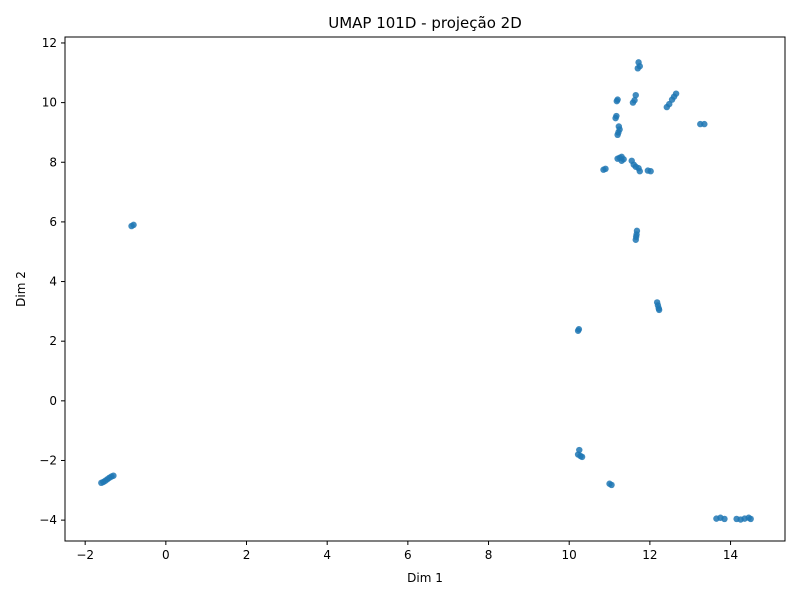 The image size is (800, 600). I want to click on y-tick-label: −2, so click(48, 460).